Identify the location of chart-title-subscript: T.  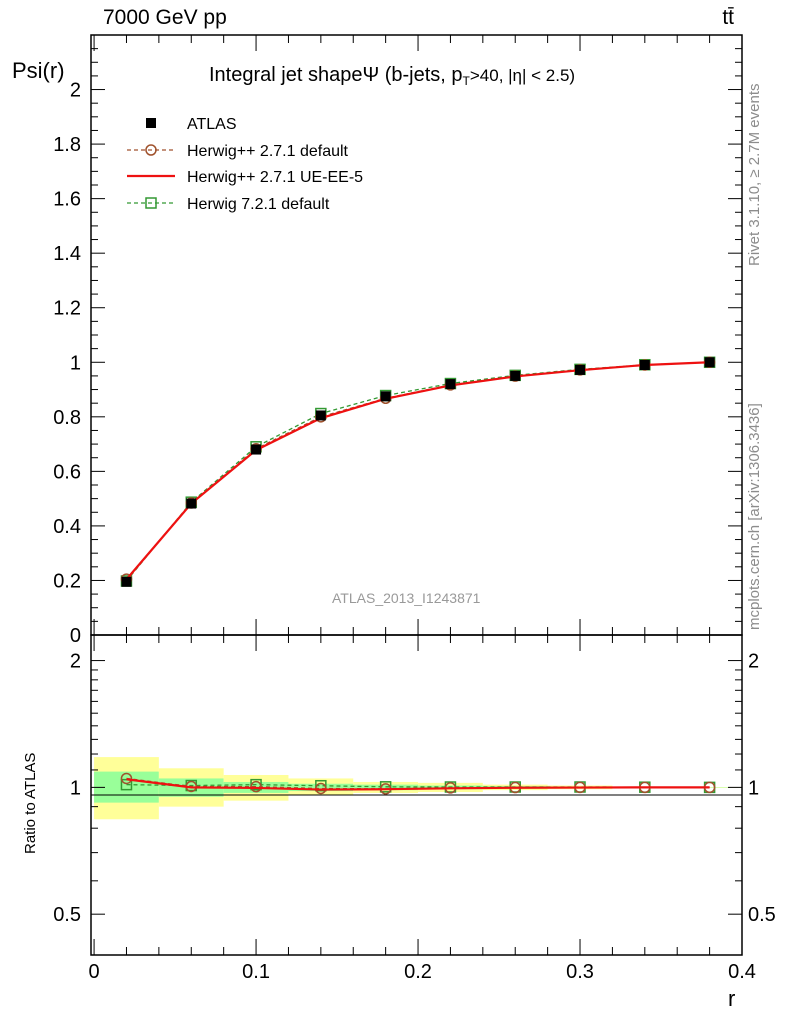
(466, 81).